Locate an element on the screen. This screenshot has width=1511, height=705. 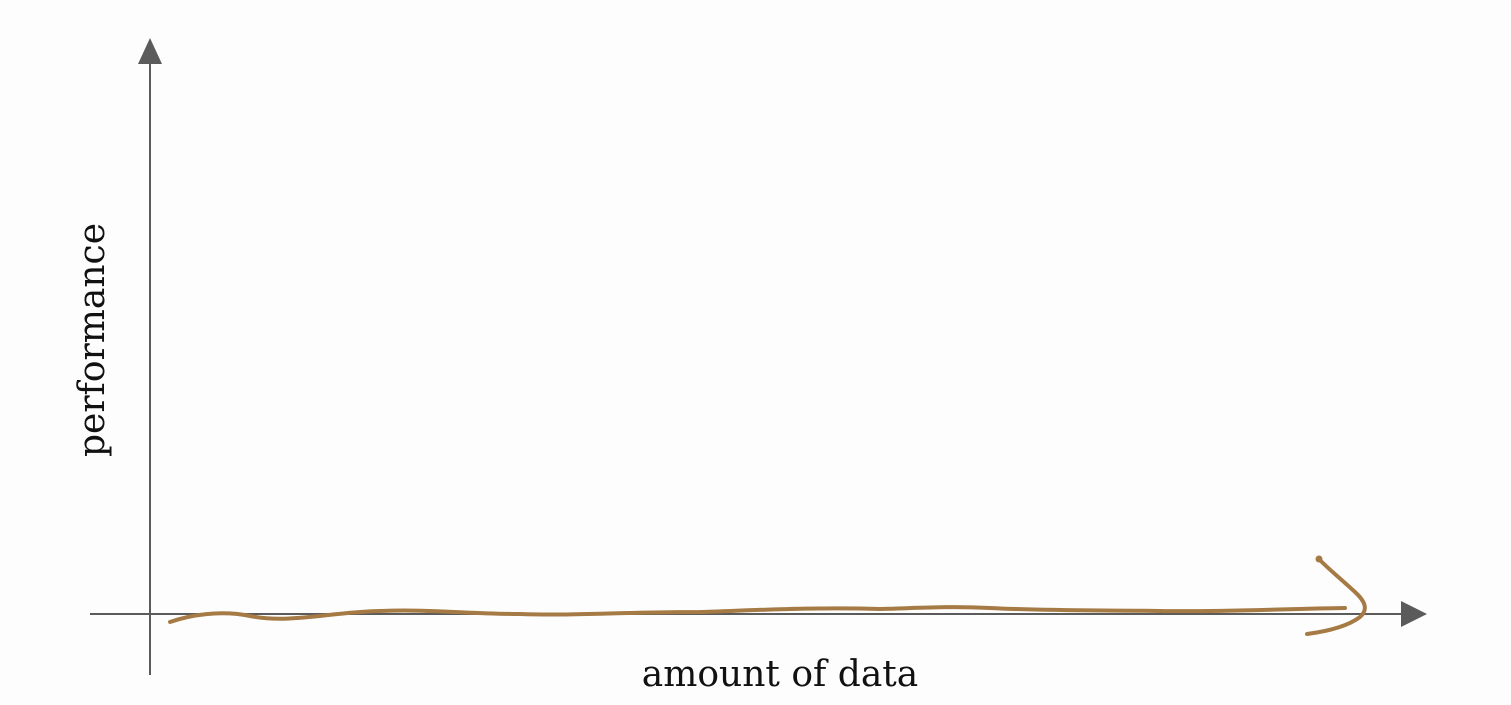
y-axis-arrowhead is located at coordinates (150, 51).